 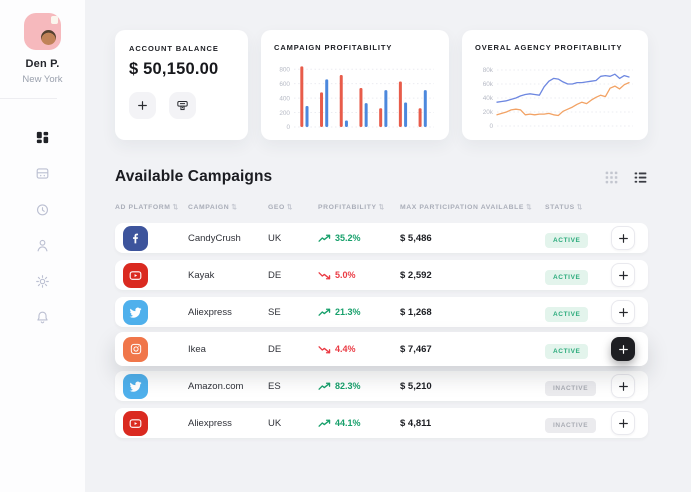 I want to click on dashboard-icon, so click(x=43, y=137).